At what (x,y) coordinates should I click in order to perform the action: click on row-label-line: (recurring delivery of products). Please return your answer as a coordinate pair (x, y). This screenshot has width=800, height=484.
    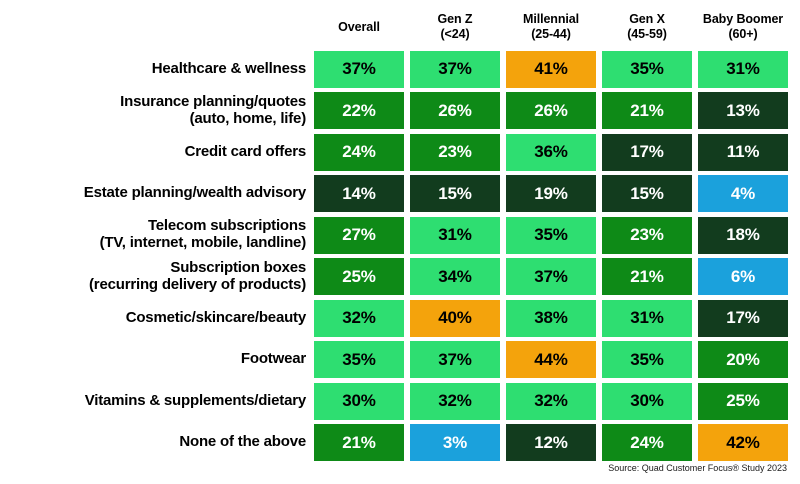
    Looking at the image, I should click on (197, 284).